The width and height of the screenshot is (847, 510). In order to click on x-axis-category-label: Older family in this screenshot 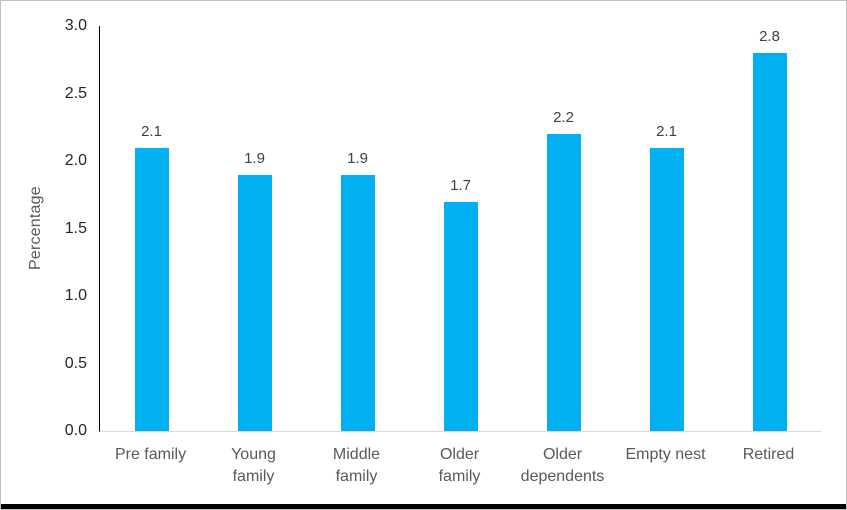, I will do `click(459, 465)`.